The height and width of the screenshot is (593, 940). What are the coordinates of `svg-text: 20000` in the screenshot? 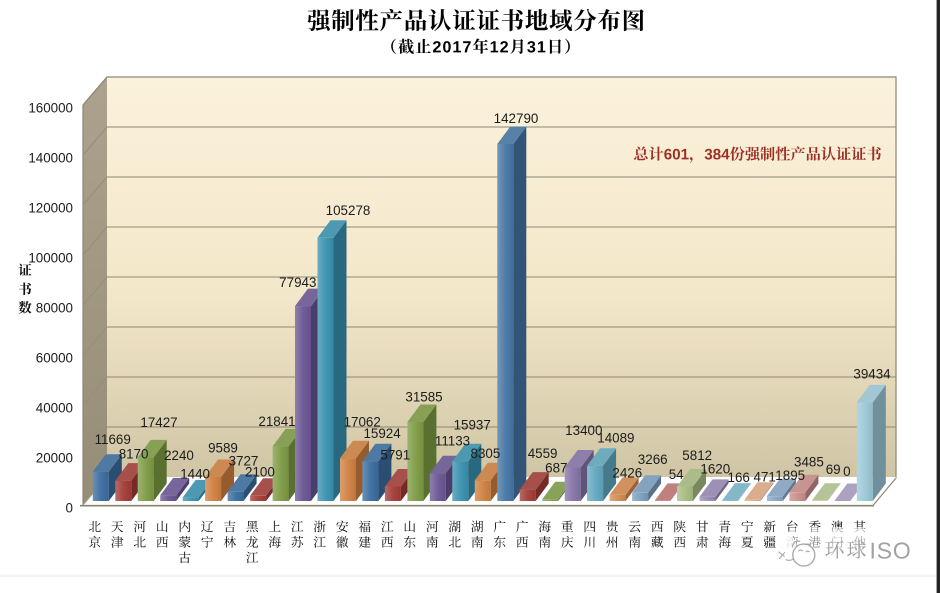 It's located at (54, 457).